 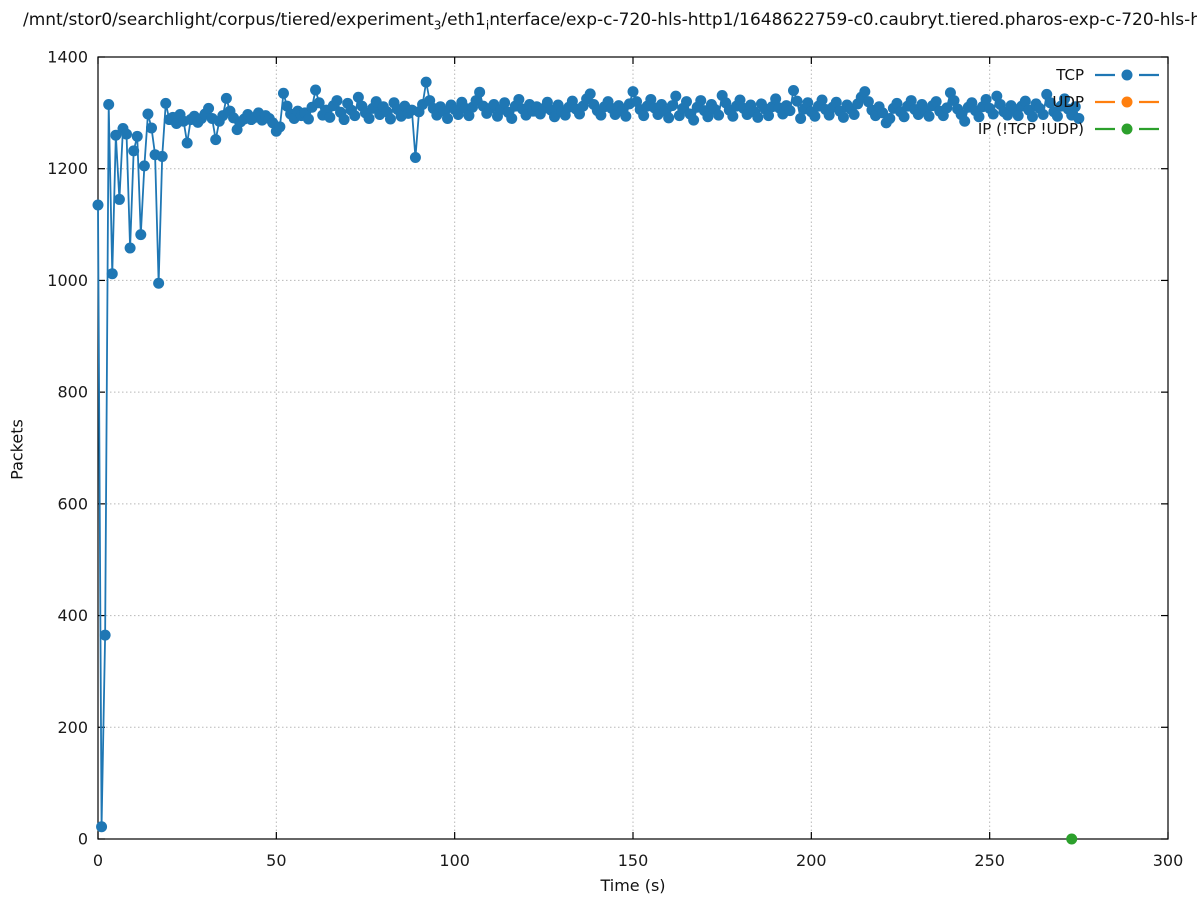 I want to click on legend-item-ip-not-tcp-udp: IP (!TCP !UDP), so click(x=1069, y=128).